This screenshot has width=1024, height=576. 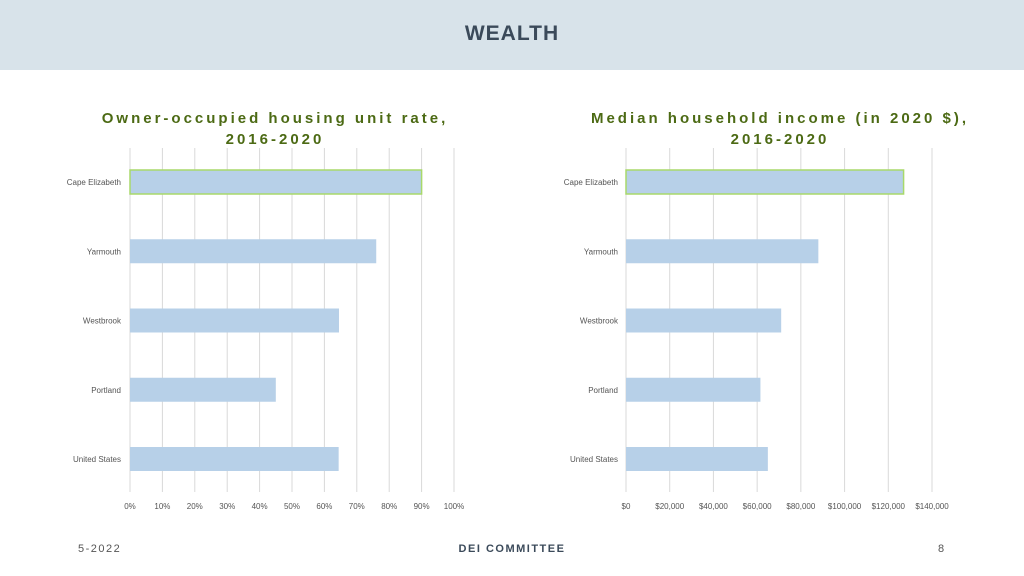 What do you see at coordinates (195, 506) in the screenshot?
I see `housing-tick-label: 20%` at bounding box center [195, 506].